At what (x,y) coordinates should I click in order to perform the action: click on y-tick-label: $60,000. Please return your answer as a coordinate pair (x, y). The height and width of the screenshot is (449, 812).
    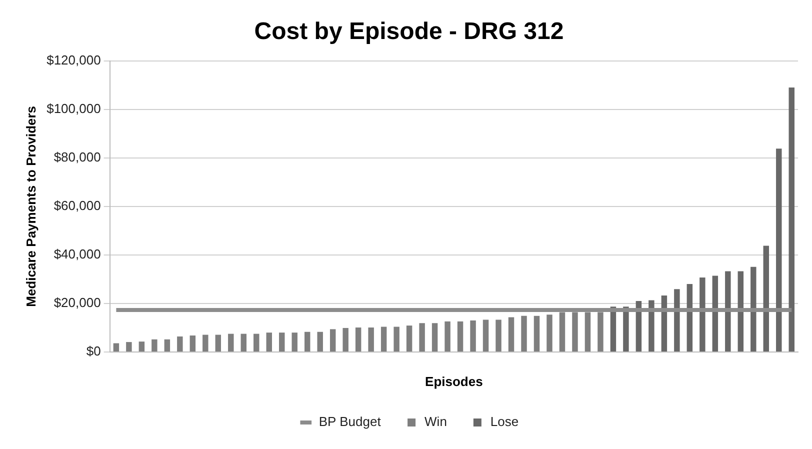
    Looking at the image, I should click on (77, 205).